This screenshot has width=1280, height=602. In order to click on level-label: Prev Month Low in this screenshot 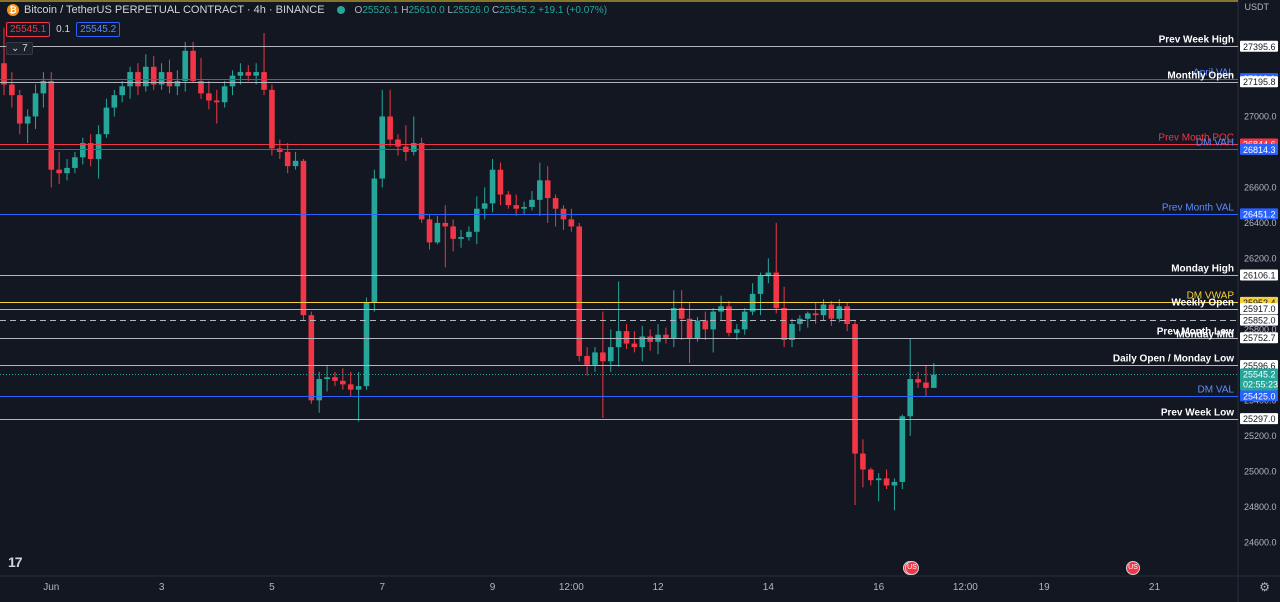, I will do `click(1195, 332)`.